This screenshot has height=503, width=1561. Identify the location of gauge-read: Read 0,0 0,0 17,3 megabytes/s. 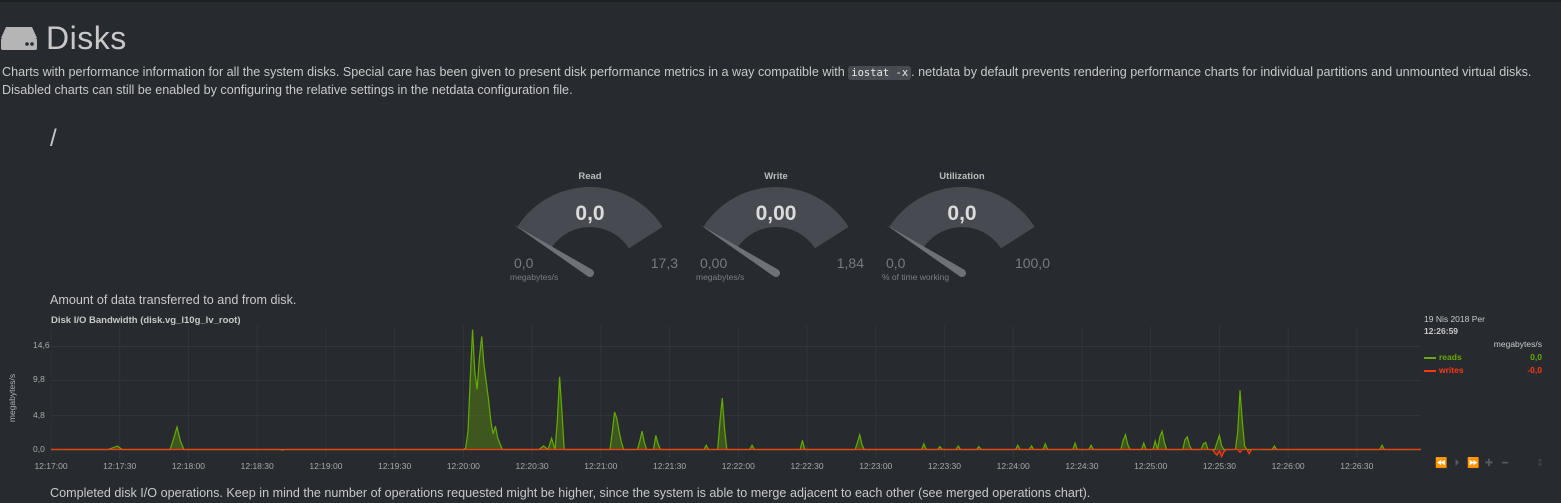
(590, 226).